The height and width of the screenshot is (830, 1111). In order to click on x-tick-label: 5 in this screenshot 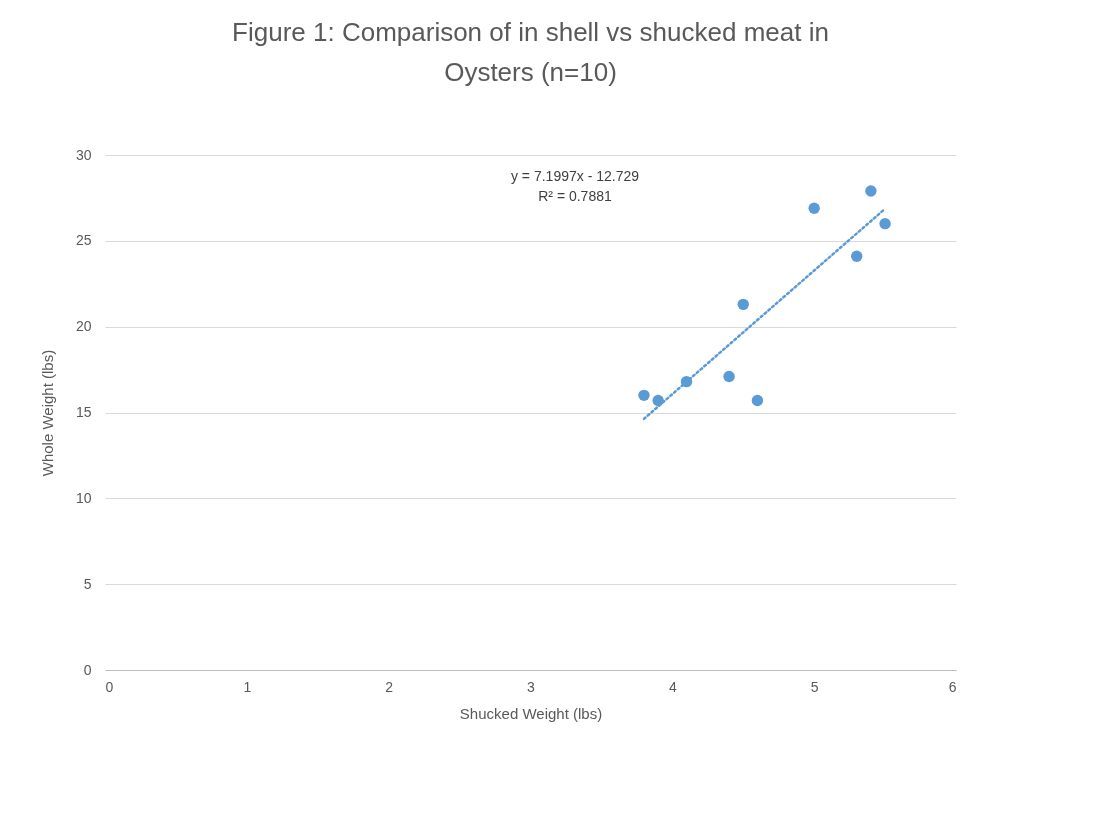, I will do `click(814, 686)`.